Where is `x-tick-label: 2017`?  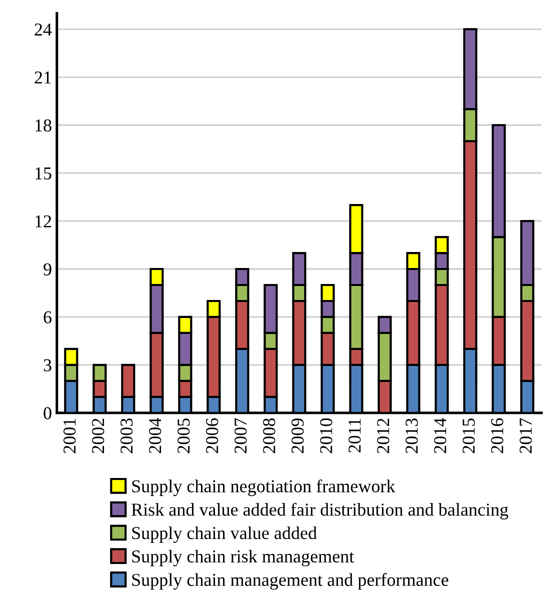 x-tick-label: 2017 is located at coordinates (526, 436).